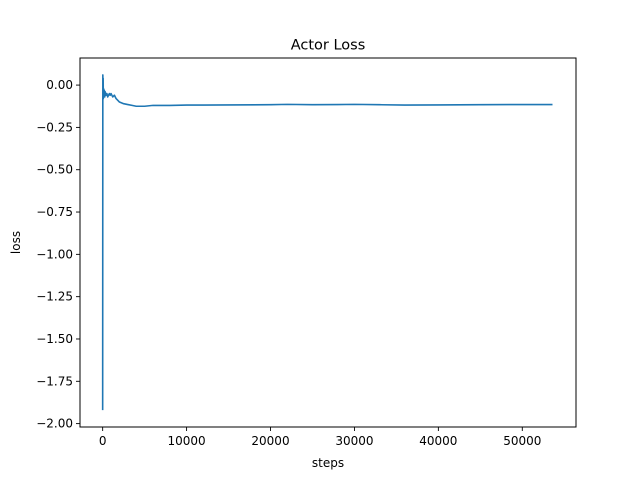 This screenshot has height=480, width=640. I want to click on y-tick-label: 0.00, so click(59, 85).